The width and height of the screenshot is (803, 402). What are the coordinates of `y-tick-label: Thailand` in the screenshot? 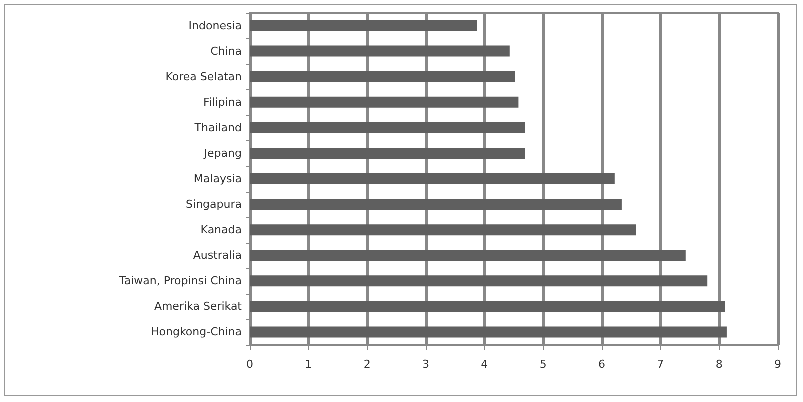 It's located at (218, 127).